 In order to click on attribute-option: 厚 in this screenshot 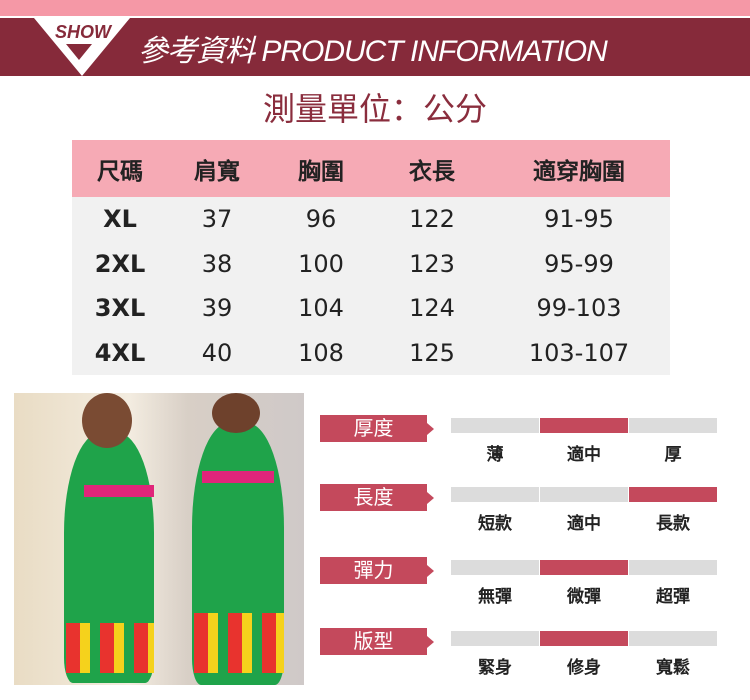, I will do `click(673, 455)`.